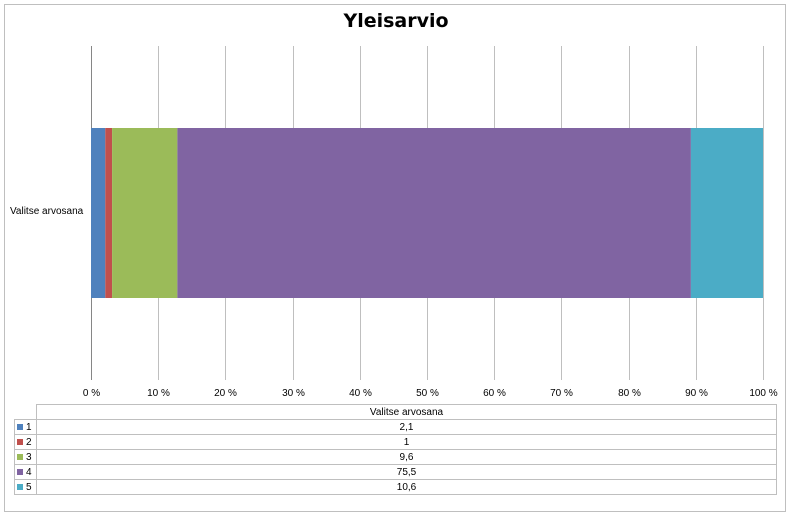 This screenshot has width=792, height=518. Describe the element at coordinates (406, 412) in the screenshot. I see `data-table-category-header: Valitse arvosana` at that location.